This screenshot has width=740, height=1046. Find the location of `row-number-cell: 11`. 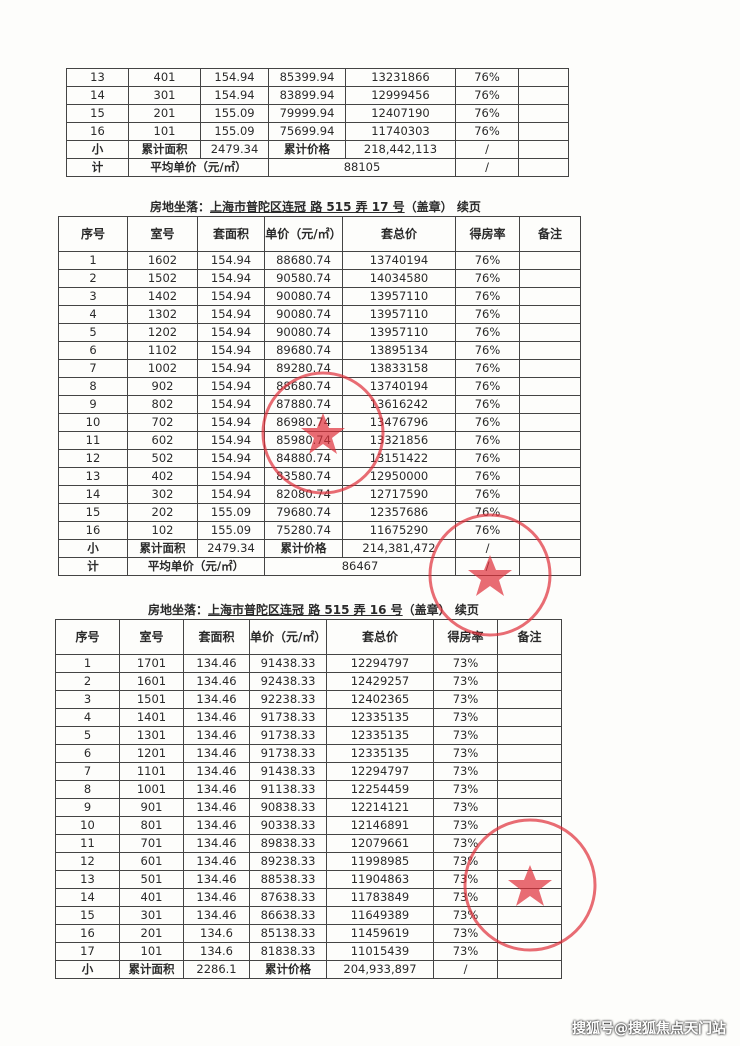

row-number-cell: 11 is located at coordinates (93, 440).